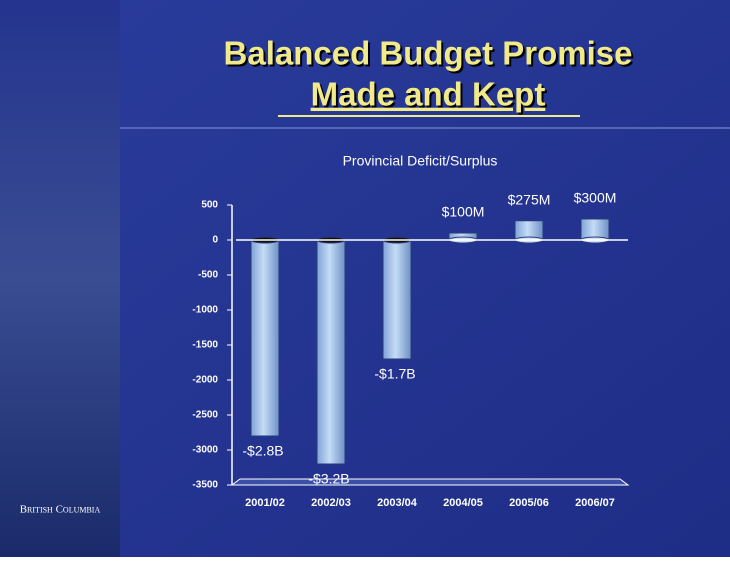 The width and height of the screenshot is (730, 562). I want to click on value-label: -$1.7B, so click(394, 374).